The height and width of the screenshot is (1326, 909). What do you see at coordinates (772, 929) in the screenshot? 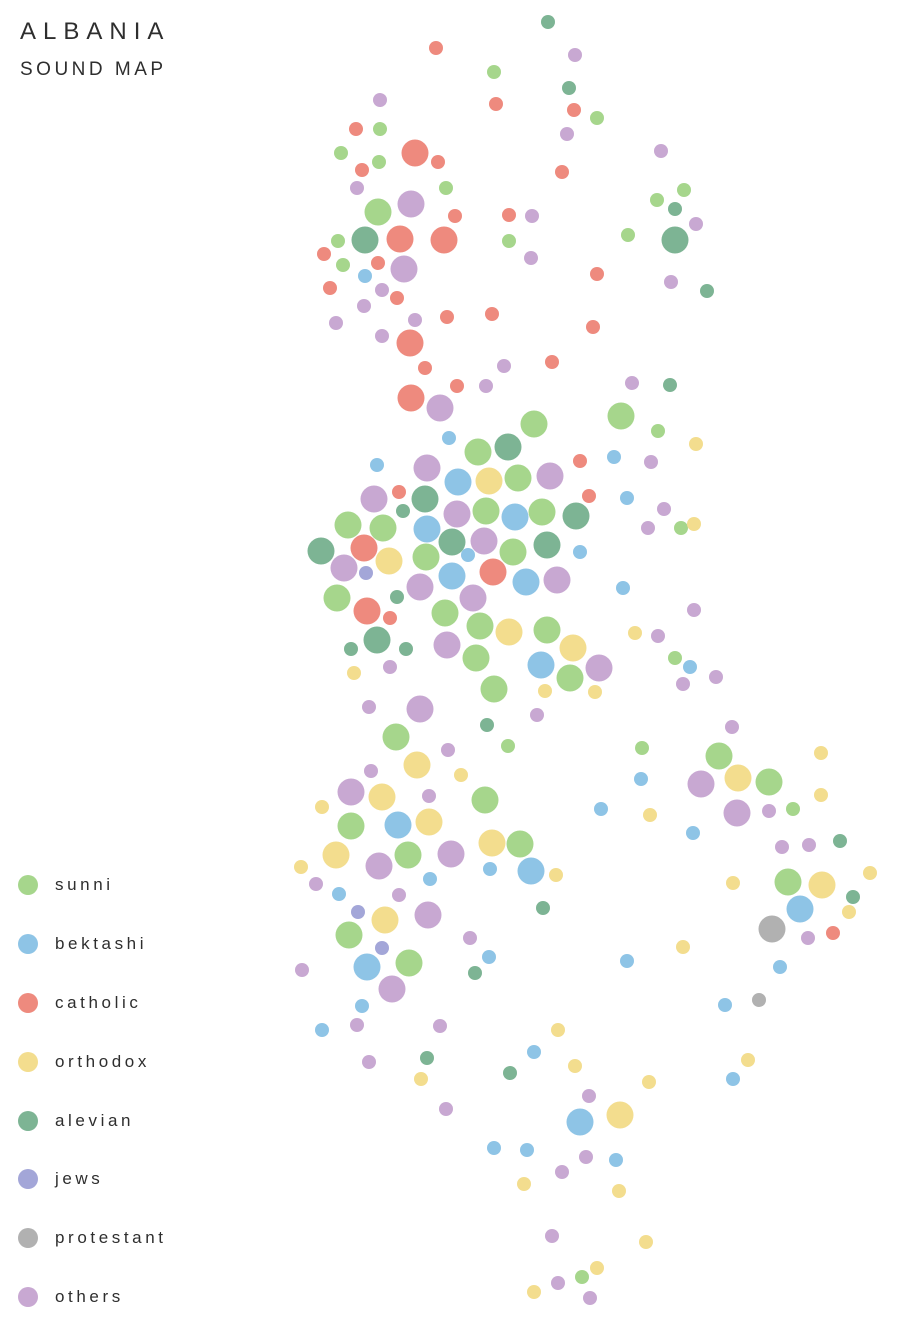
I see `sound-dot-protestant` at bounding box center [772, 929].